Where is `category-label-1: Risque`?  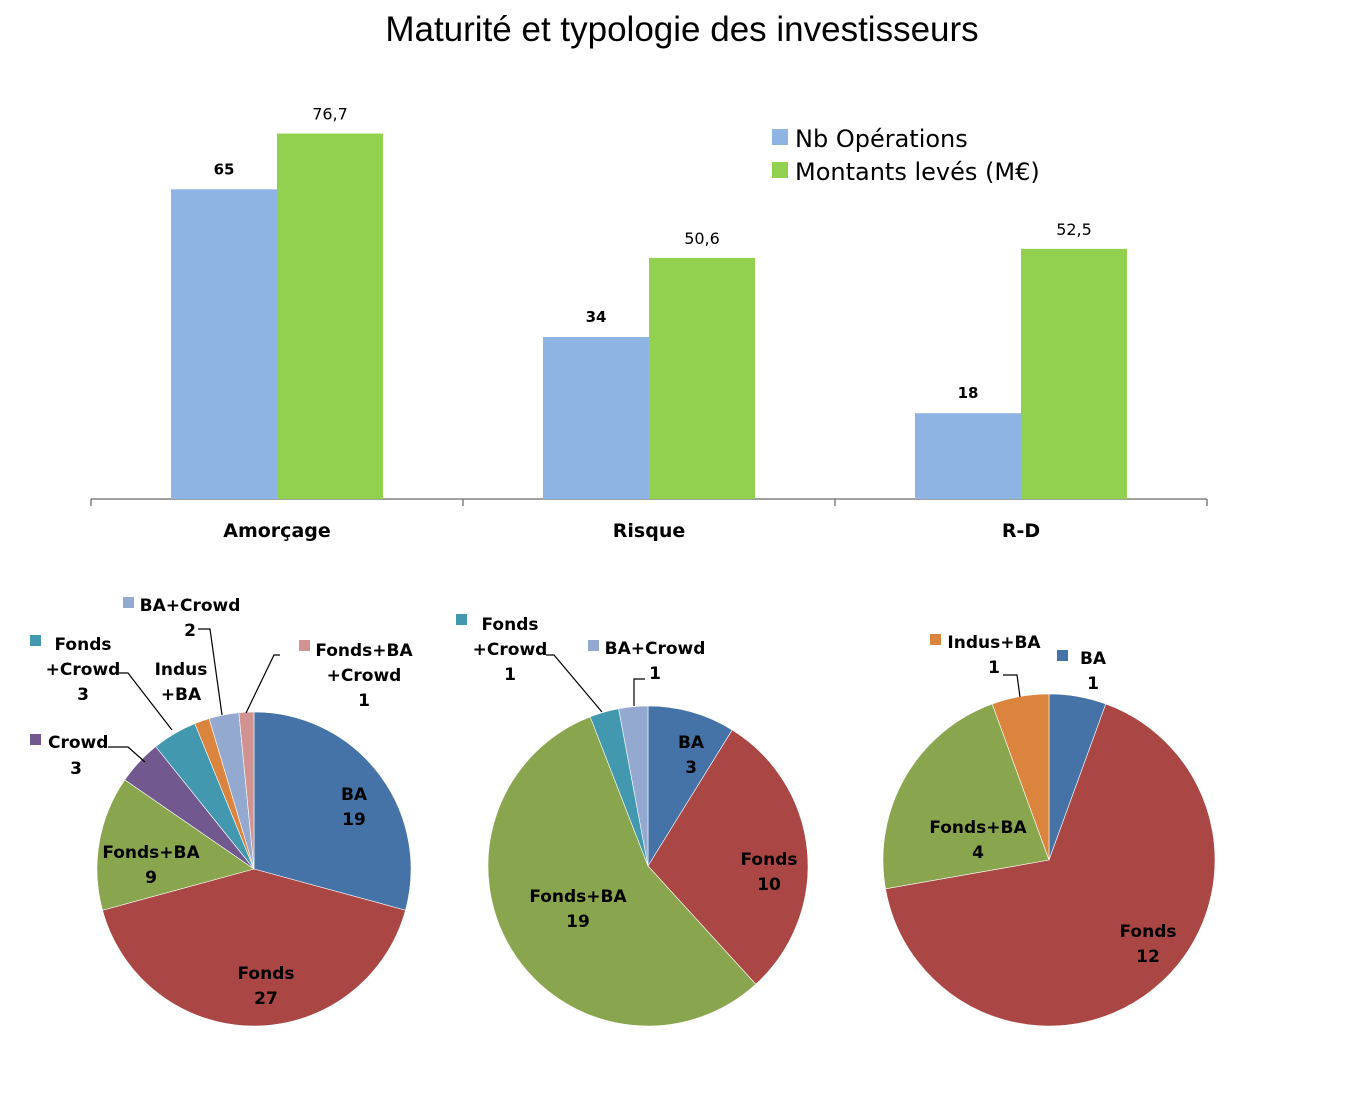
category-label-1: Risque is located at coordinates (649, 531).